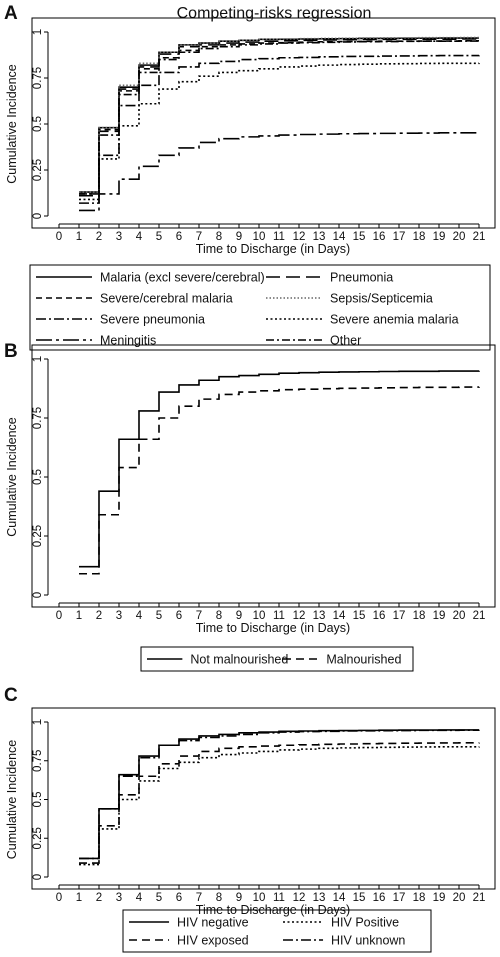 This screenshot has height=957, width=500. Describe the element at coordinates (128, 341) in the screenshot. I see `legend-entry: Meningitis` at that location.